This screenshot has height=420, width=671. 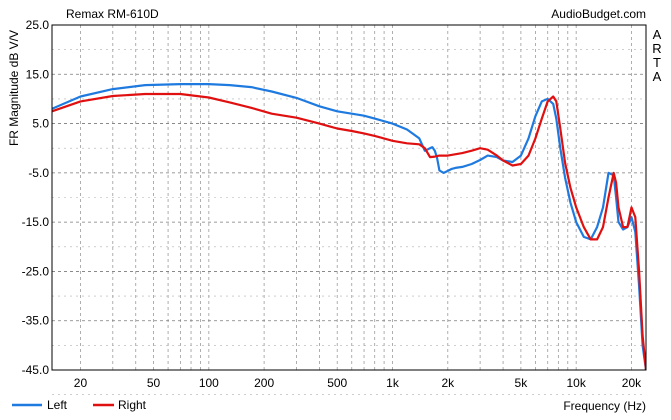 What do you see at coordinates (36, 222) in the screenshot?
I see `y-tick-label: -15.0` at bounding box center [36, 222].